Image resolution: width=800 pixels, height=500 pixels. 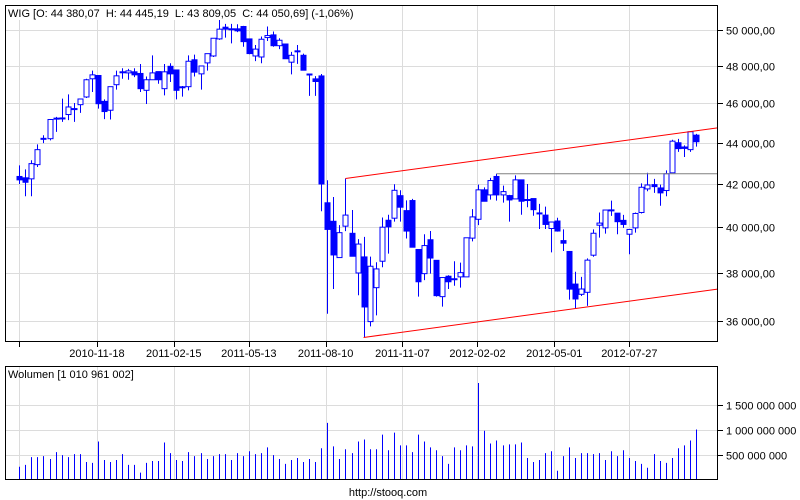 I want to click on volume-tick-label: 500 000 000, so click(x=756, y=457).